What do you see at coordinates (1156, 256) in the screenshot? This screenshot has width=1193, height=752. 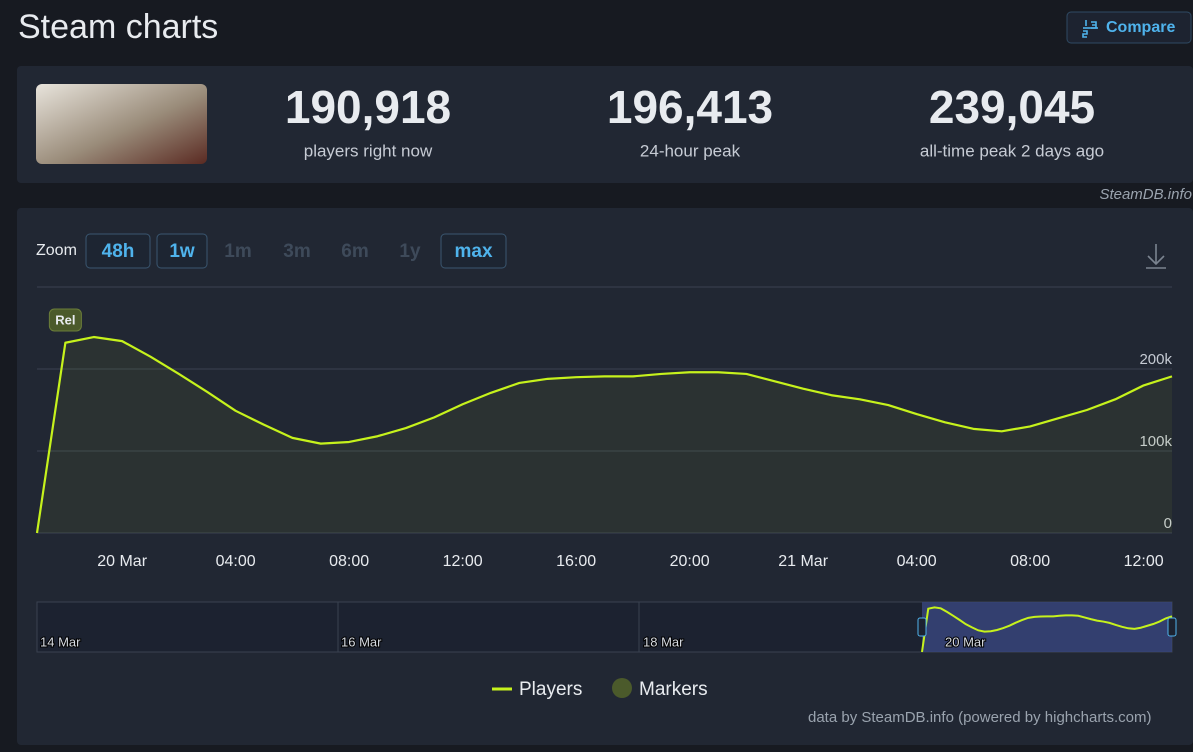 I see `download-icon` at bounding box center [1156, 256].